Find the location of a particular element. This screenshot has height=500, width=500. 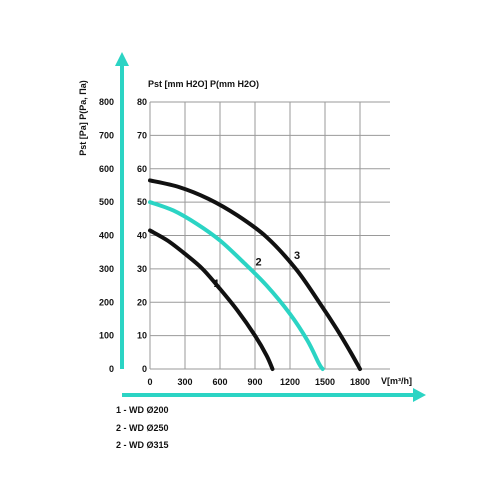

y-tick-label-mm: 10 is located at coordinates (142, 336).